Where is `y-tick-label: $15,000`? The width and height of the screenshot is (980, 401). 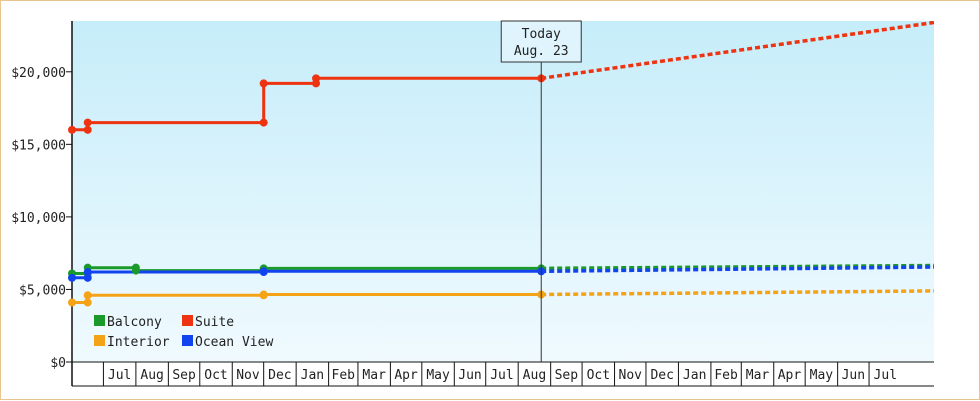
y-tick-label: $15,000 is located at coordinates (38, 145).